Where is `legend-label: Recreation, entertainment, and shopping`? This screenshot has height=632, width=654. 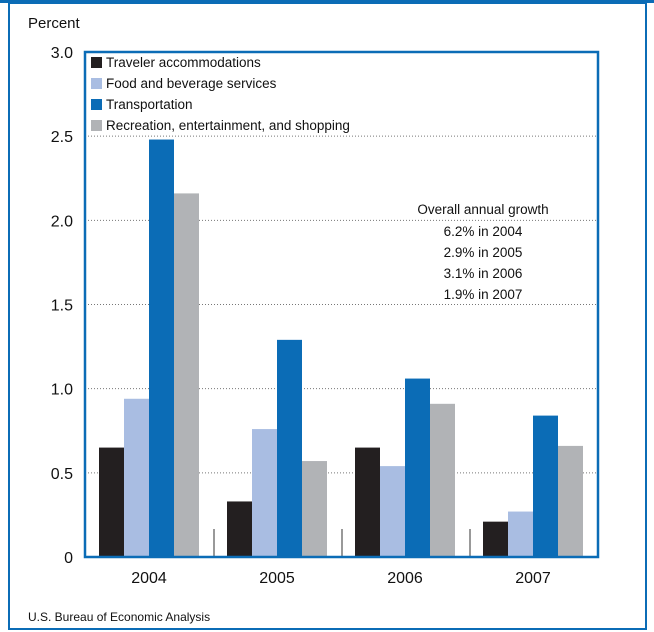
legend-label: Recreation, entertainment, and shopping is located at coordinates (228, 125).